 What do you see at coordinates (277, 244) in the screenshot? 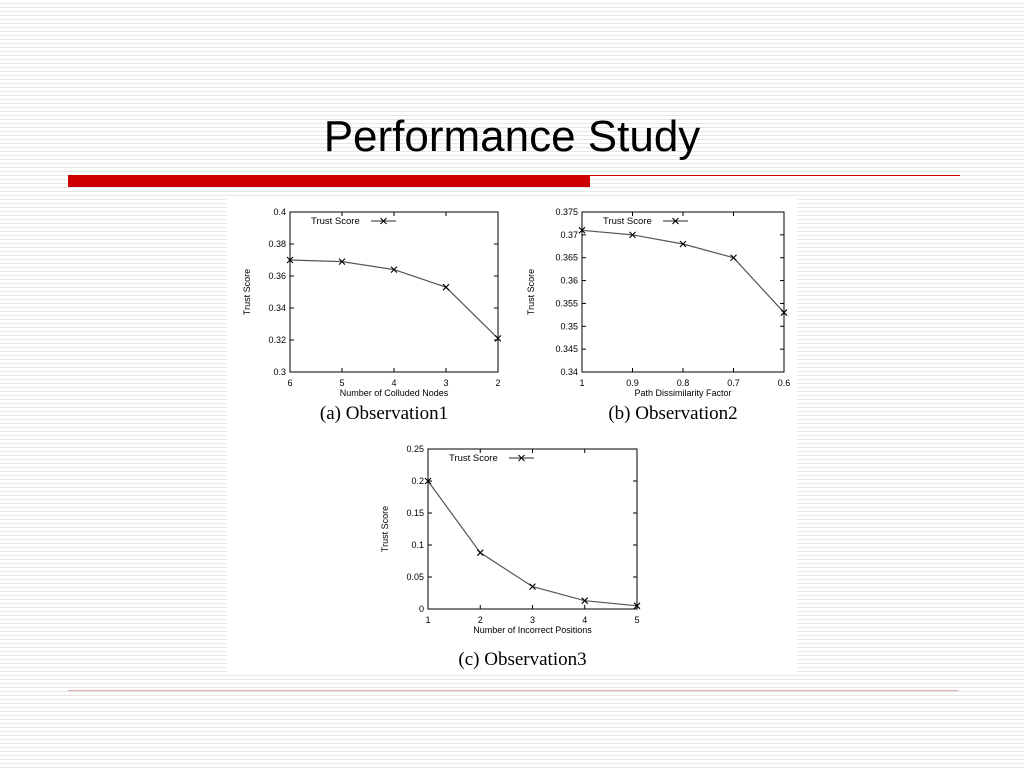
I see `y-tick-label: 0.38` at bounding box center [277, 244].